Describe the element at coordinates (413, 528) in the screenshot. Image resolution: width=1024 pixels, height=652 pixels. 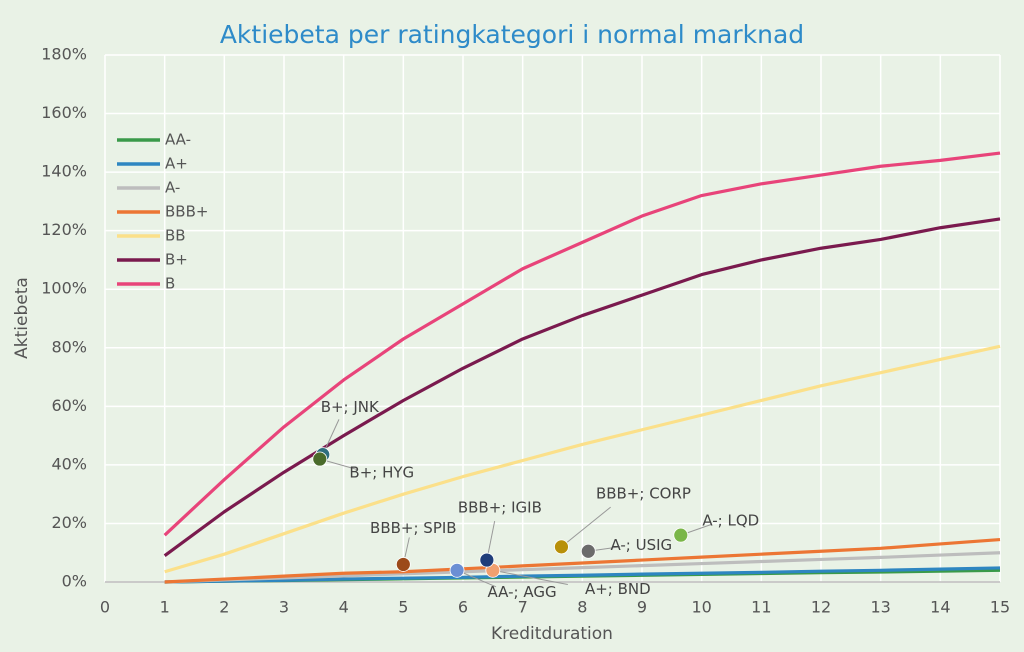
I see `point-label: BBB+; SPIB` at that location.